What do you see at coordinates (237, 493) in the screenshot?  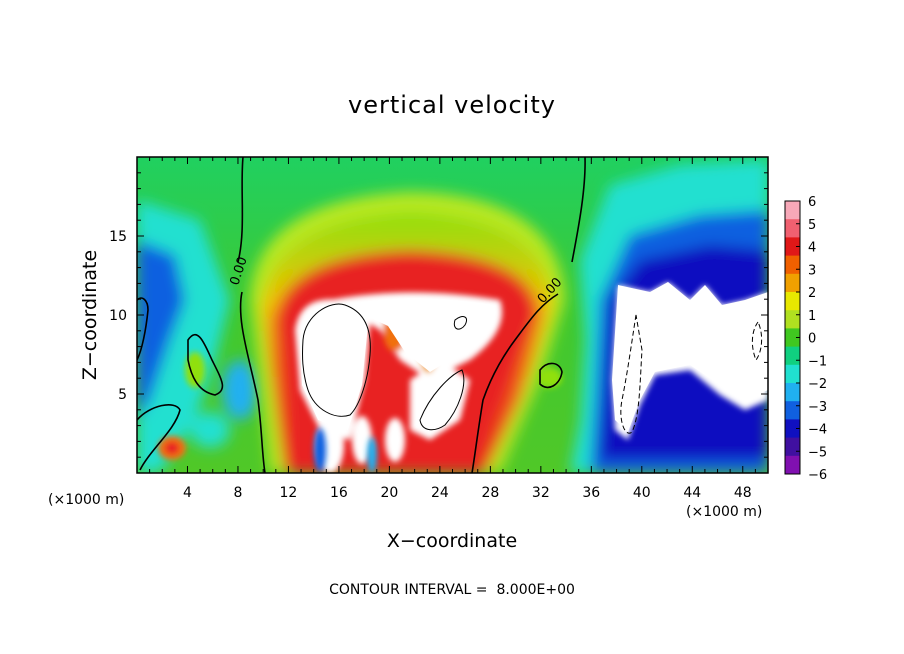 I see `x-tick-label: 8` at bounding box center [237, 493].